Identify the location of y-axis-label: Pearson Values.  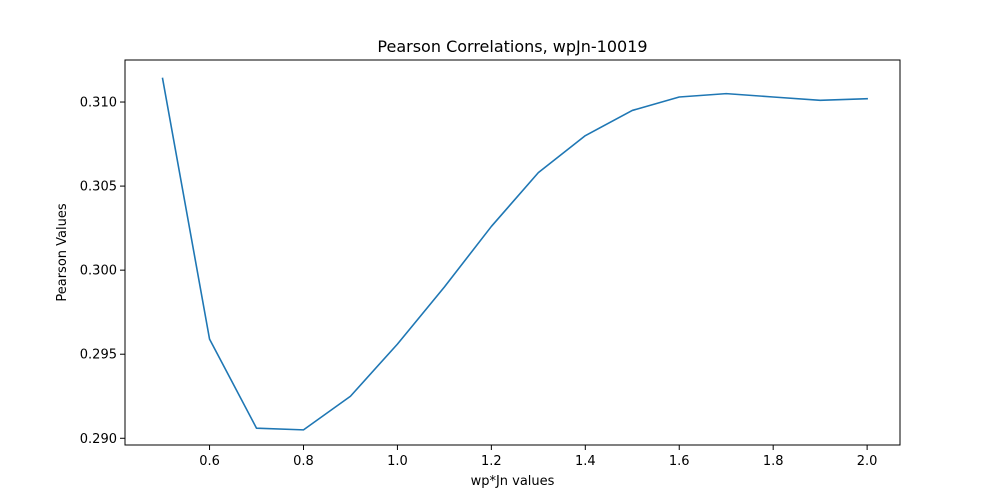
(62, 252).